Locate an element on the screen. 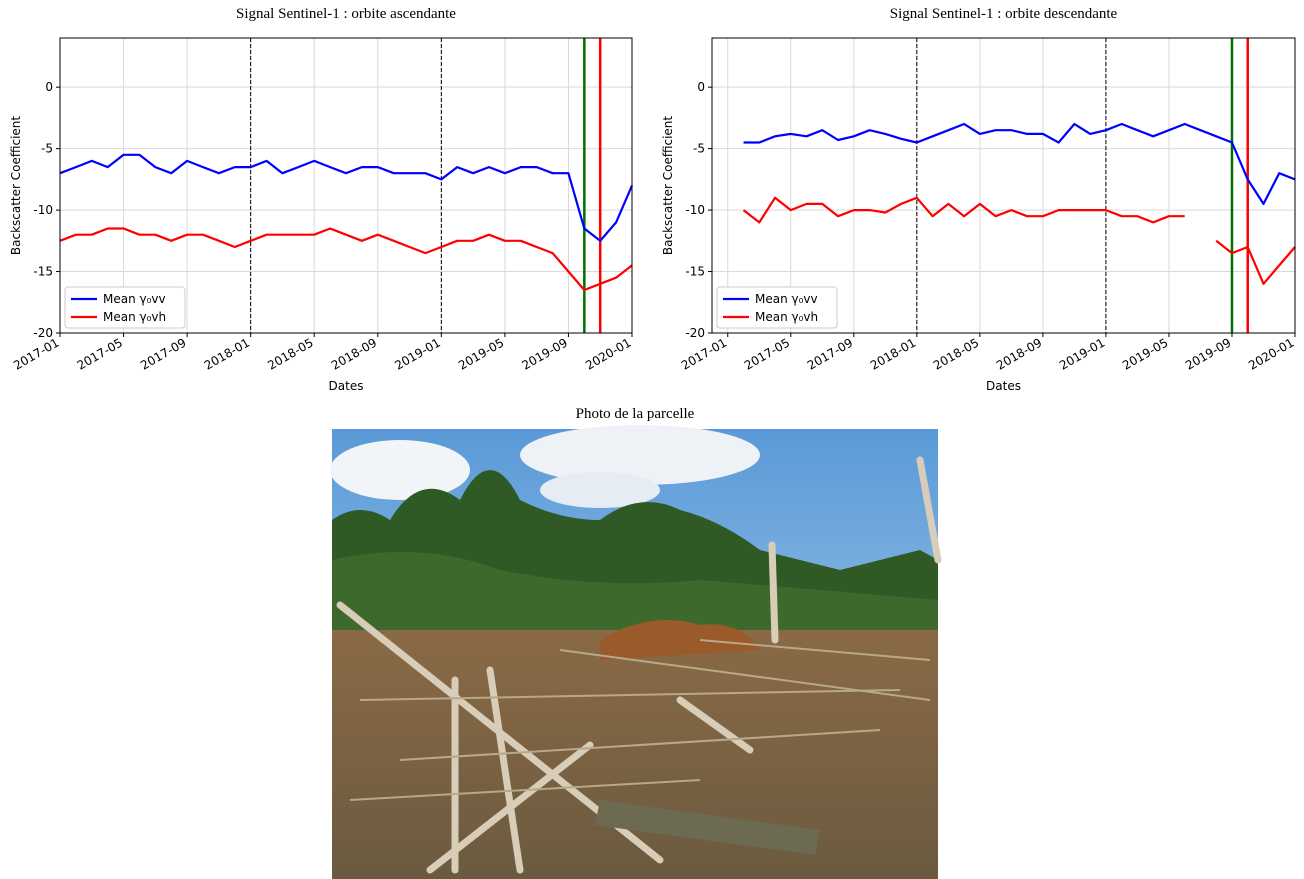  plot-frame is located at coordinates (346, 185).